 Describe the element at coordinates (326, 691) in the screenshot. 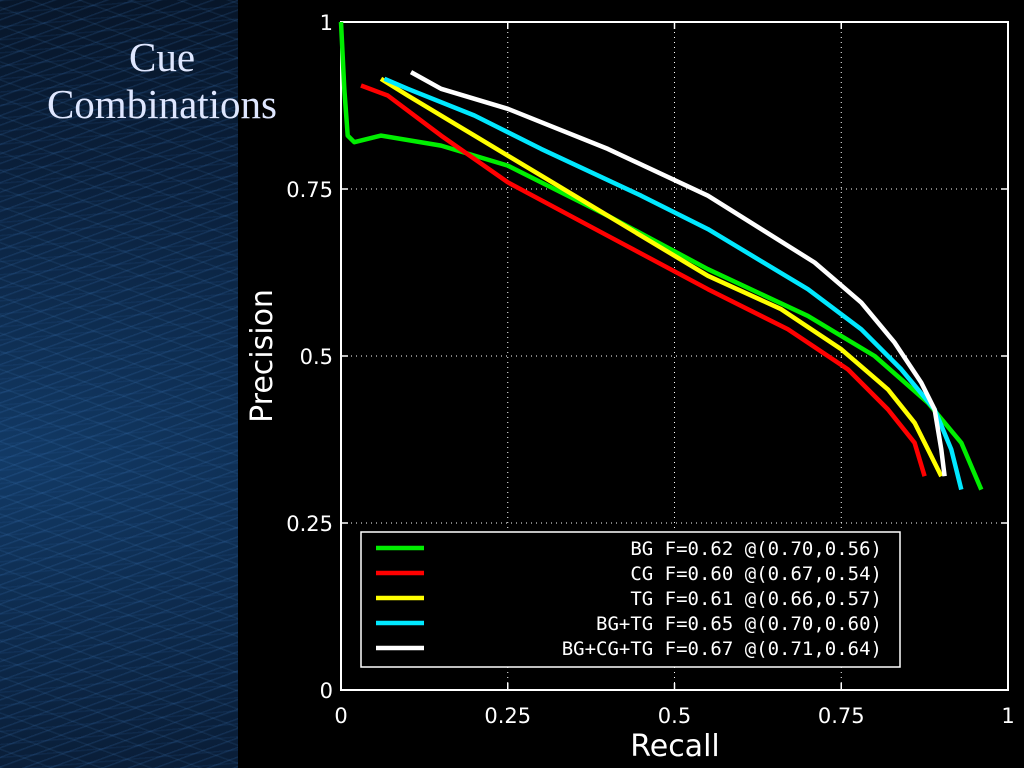

I see `y-tick-label: 0` at that location.